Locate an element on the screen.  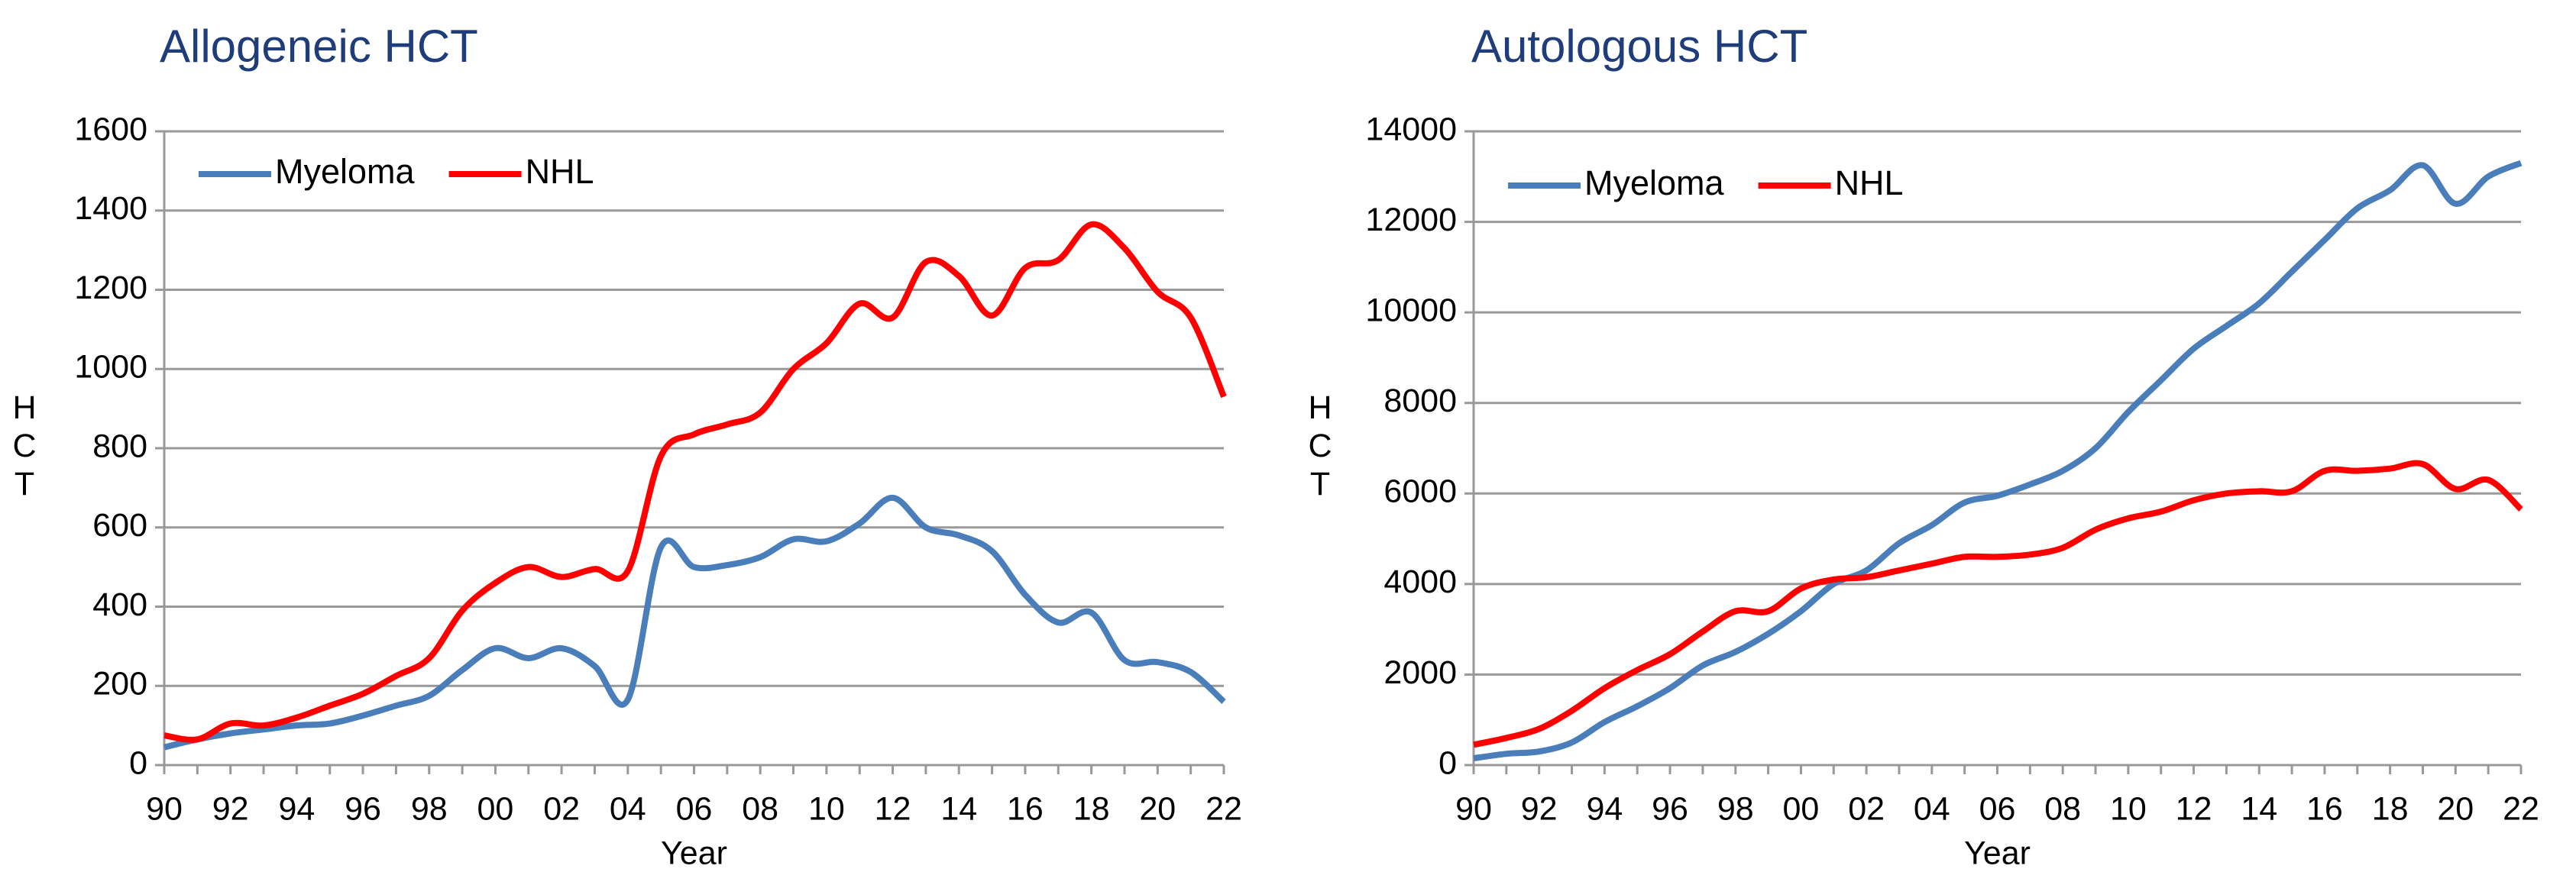
y-tick-label: 14000 is located at coordinates (1411, 129).